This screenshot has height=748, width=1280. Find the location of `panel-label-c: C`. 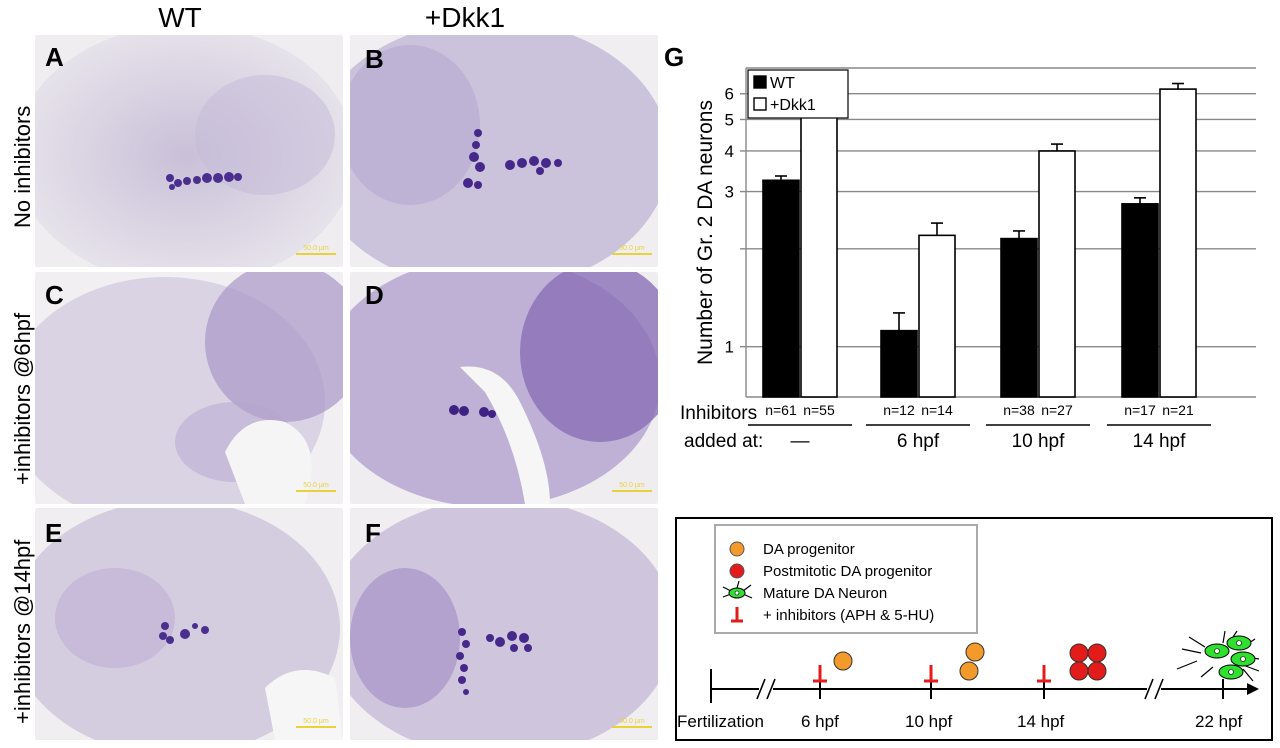

panel-label-c: C is located at coordinates (54, 295).